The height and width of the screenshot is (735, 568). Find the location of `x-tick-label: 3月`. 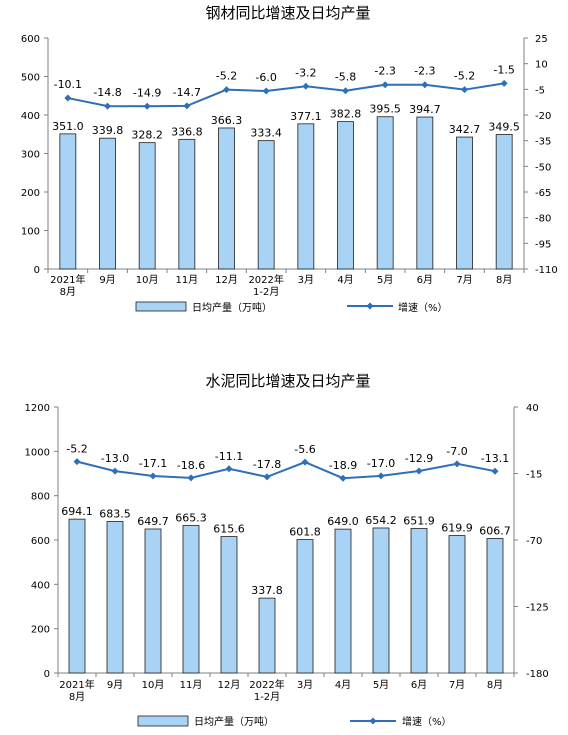

x-tick-label: 3月 is located at coordinates (306, 280).